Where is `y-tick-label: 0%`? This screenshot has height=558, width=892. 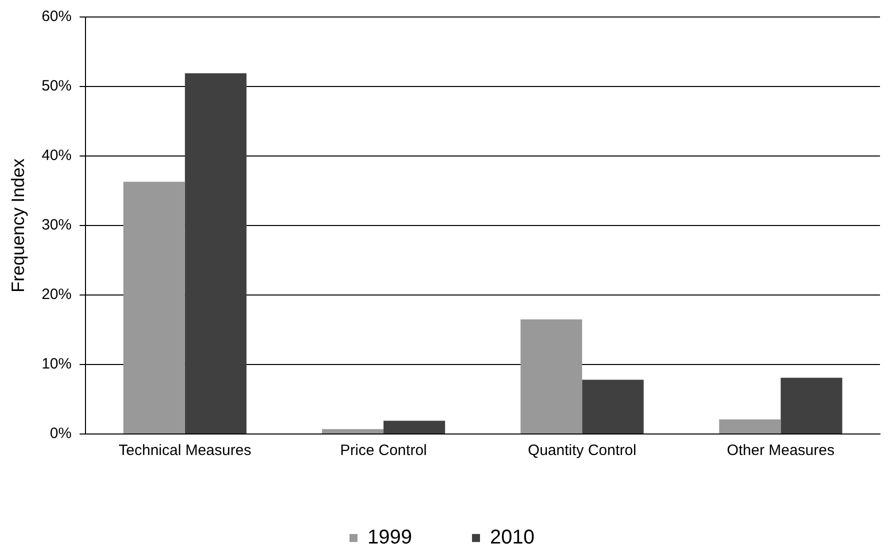
y-tick-label: 0% is located at coordinates (61, 433).